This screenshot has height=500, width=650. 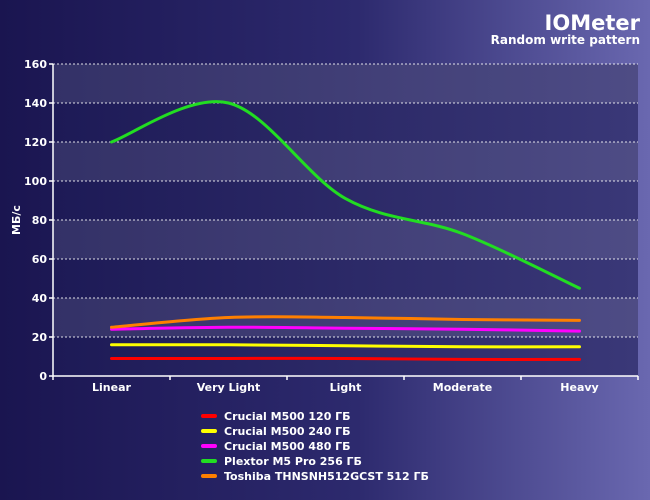 What do you see at coordinates (579, 387) in the screenshot?
I see `x-tick-label: Heavy` at bounding box center [579, 387].